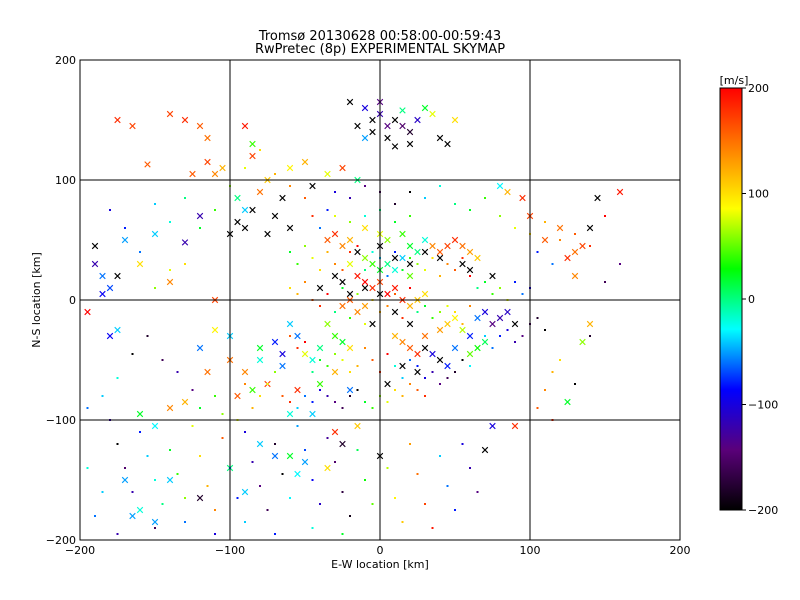 This screenshot has height=600, width=800. I want to click on x-tick-label-0: −200, so click(80, 550).